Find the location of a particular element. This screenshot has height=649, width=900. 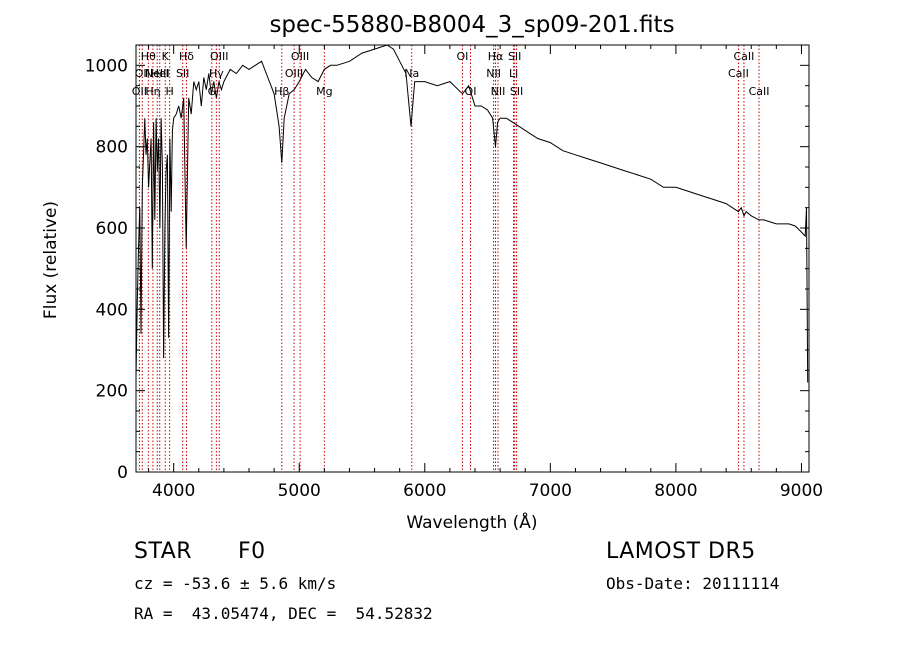

y-axis-label: Flux (relative) is located at coordinates (51, 260).